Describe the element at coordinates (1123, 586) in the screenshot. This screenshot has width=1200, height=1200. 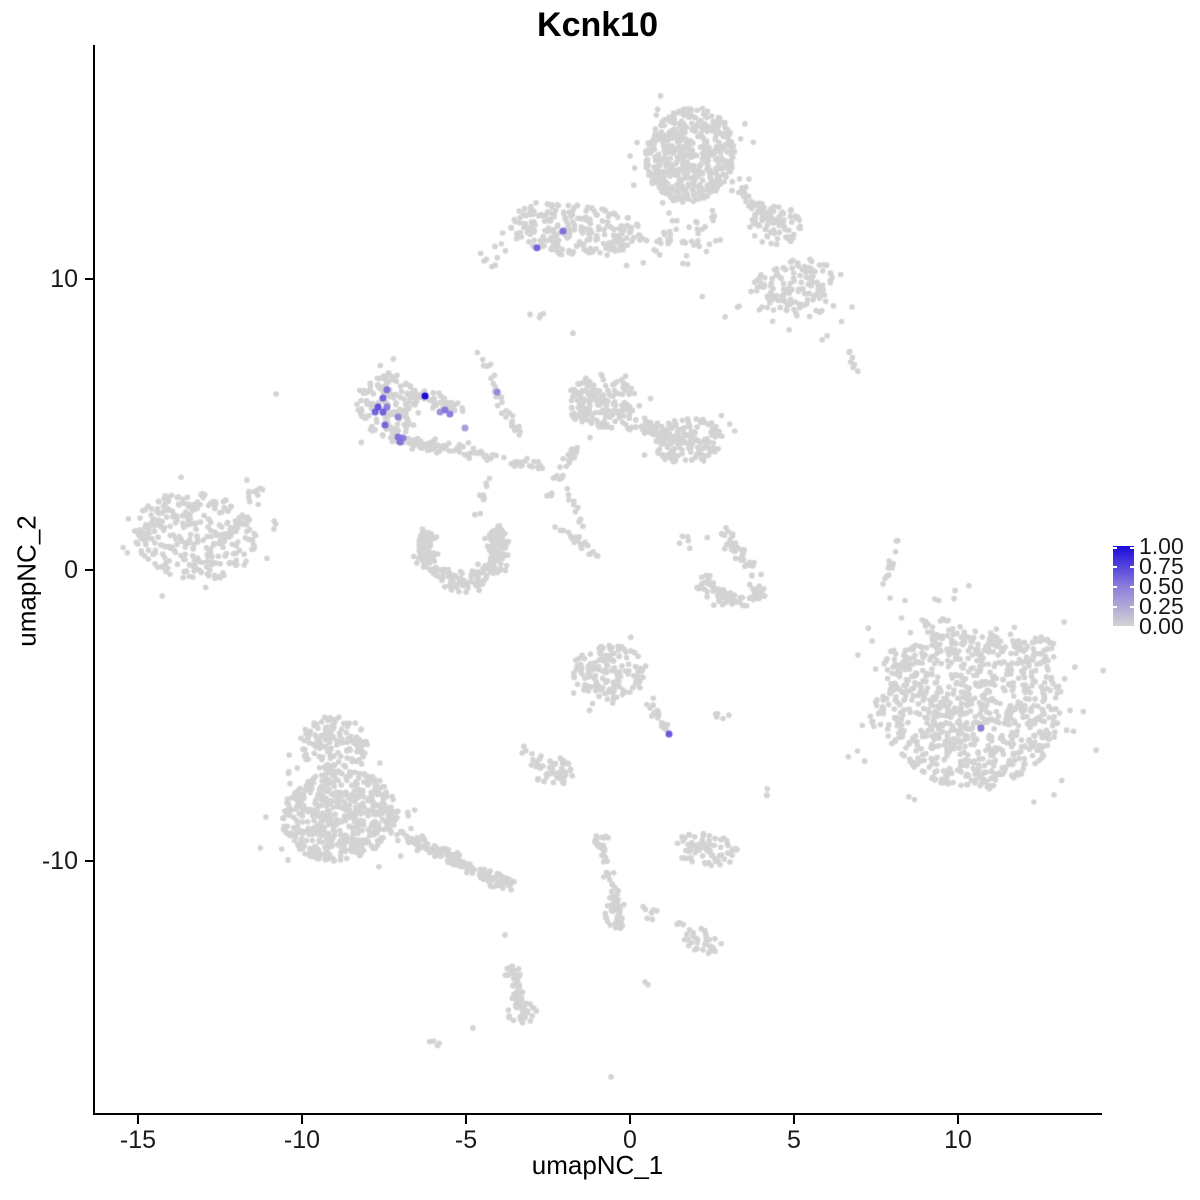
I see `legend-colorbar` at that location.